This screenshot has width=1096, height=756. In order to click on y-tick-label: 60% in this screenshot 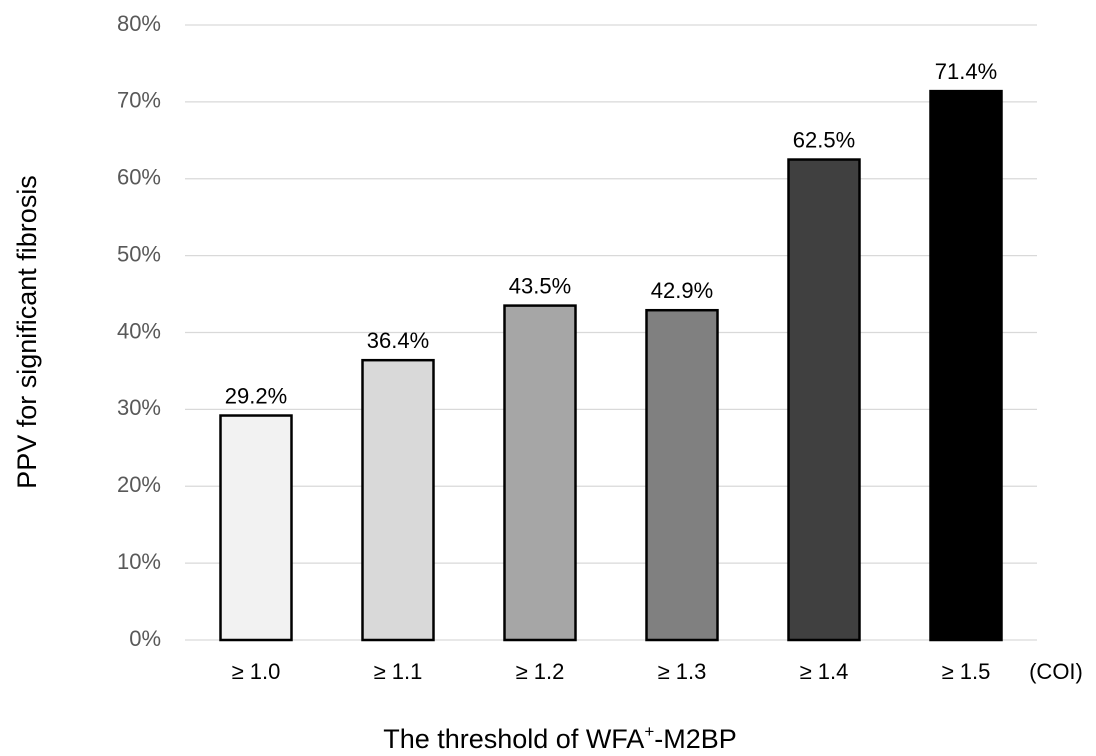, I will do `click(139, 177)`.